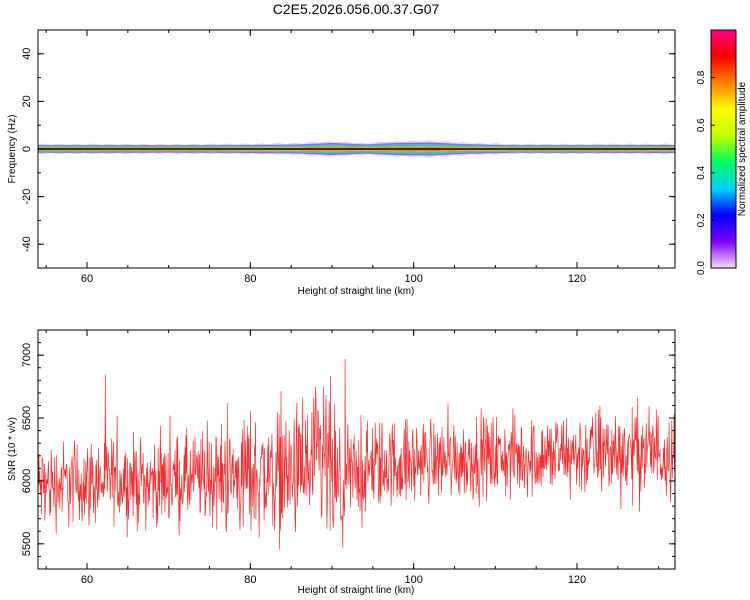 The width and height of the screenshot is (750, 600). I want to click on colorbar-tick-label: 0.4, so click(701, 172).